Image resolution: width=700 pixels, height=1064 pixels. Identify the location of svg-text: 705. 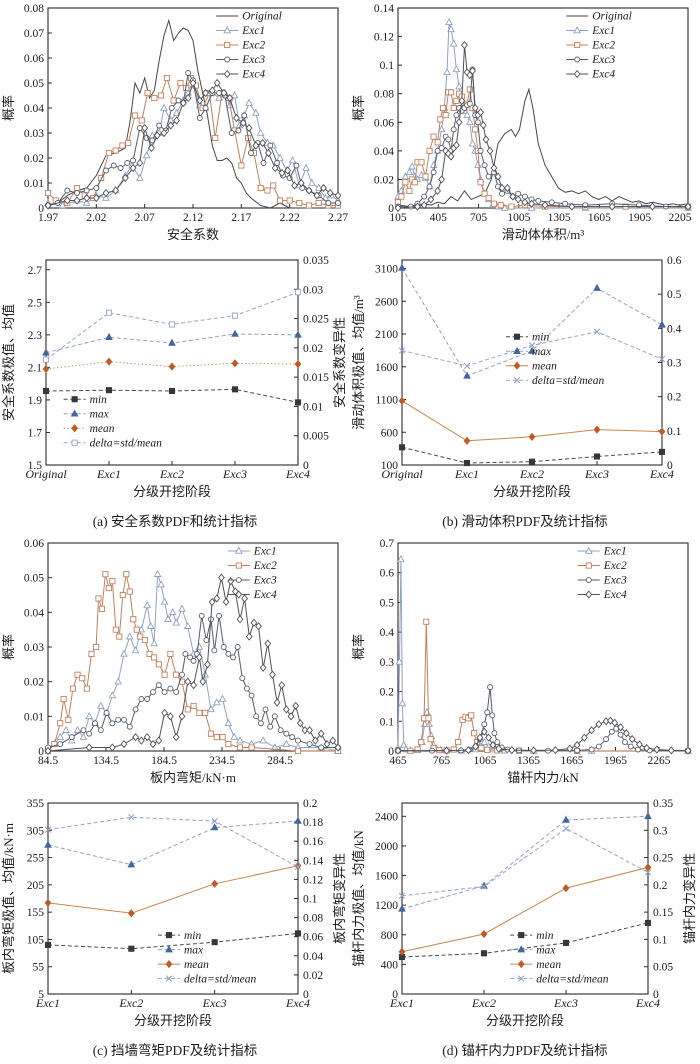
(479, 218).